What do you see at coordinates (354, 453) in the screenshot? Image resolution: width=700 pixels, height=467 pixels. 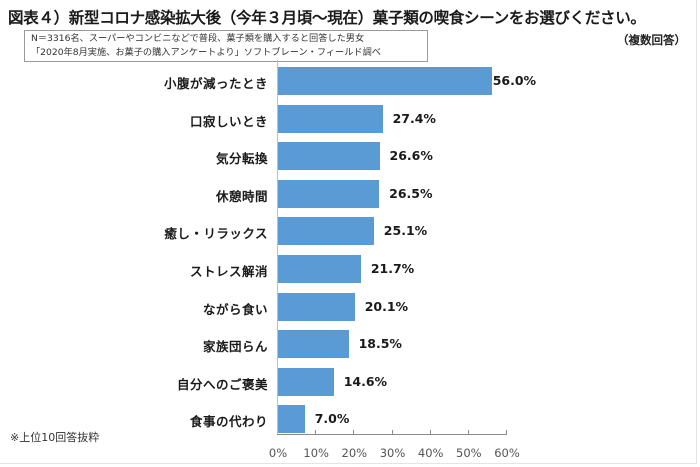 I see `x-axis-tick-label: 20%` at bounding box center [354, 453].